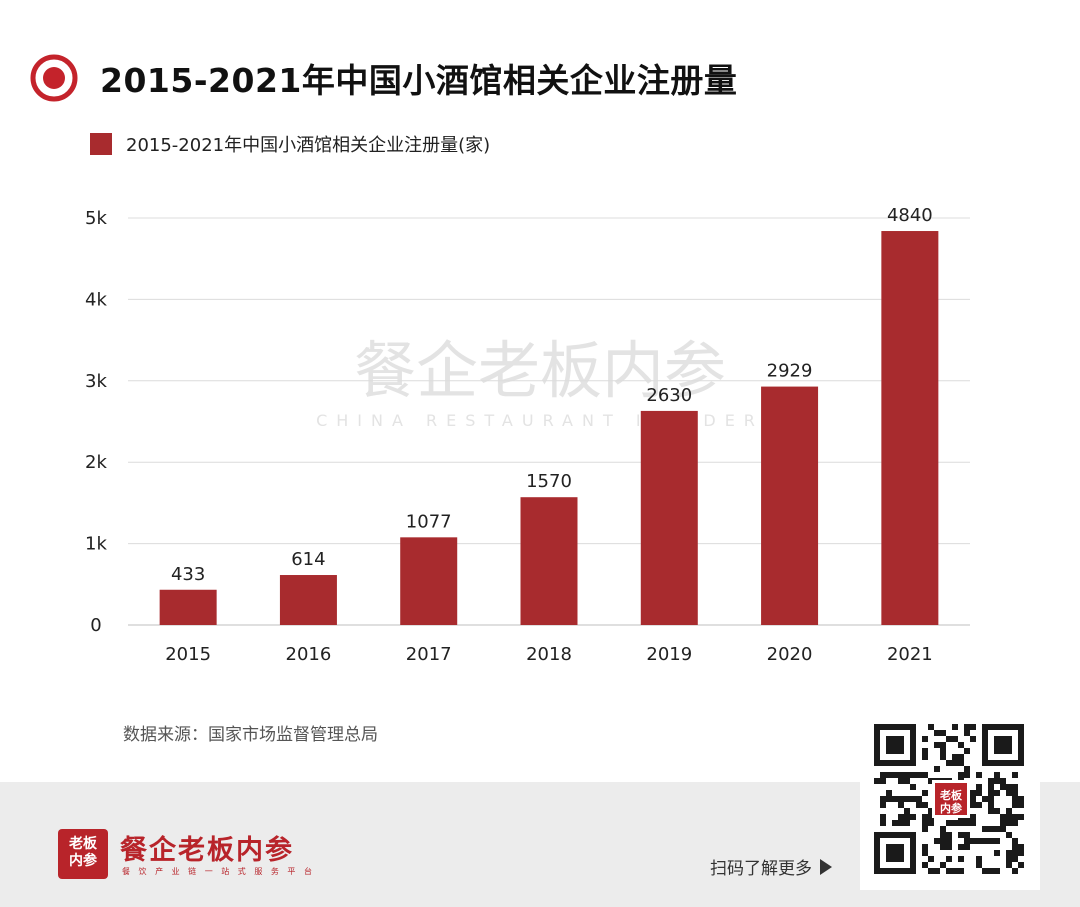 The image size is (1080, 907). Describe the element at coordinates (54, 78) in the screenshot. I see `target-icon` at that location.